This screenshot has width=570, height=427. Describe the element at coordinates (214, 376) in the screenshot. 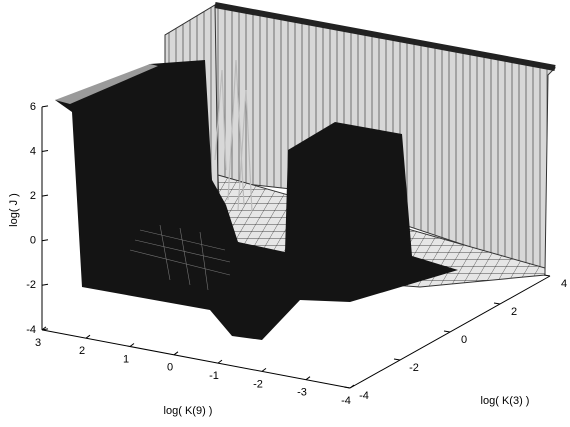

I see `x-tick-label: -1` at that location.